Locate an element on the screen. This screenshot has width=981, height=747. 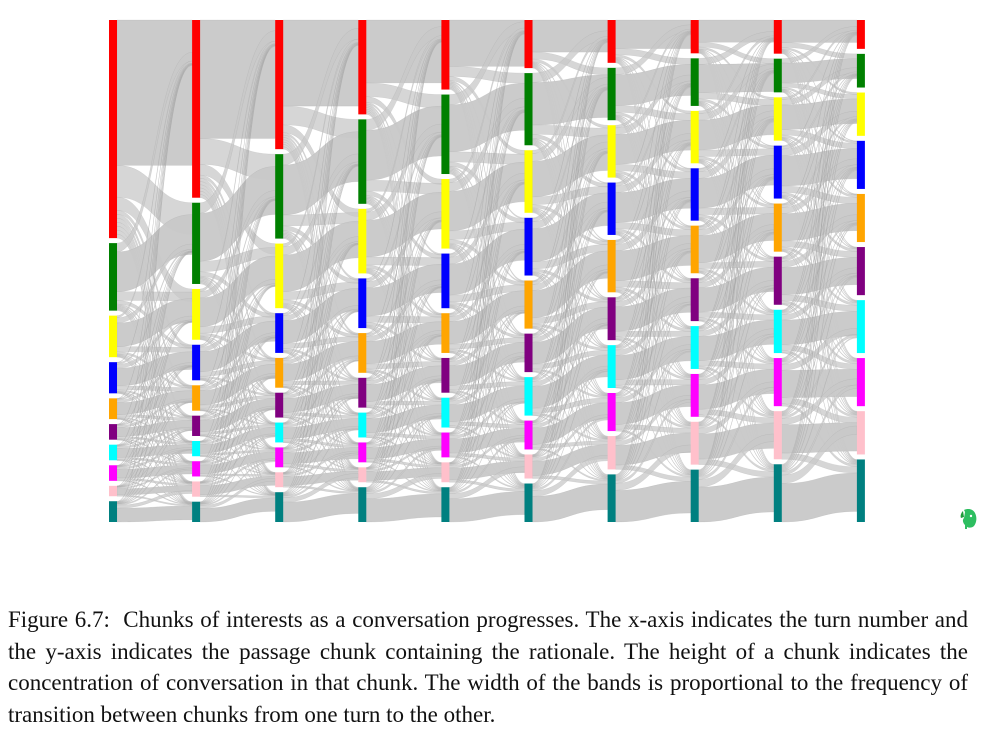
evernote-elephant-icon is located at coordinates (968, 519).